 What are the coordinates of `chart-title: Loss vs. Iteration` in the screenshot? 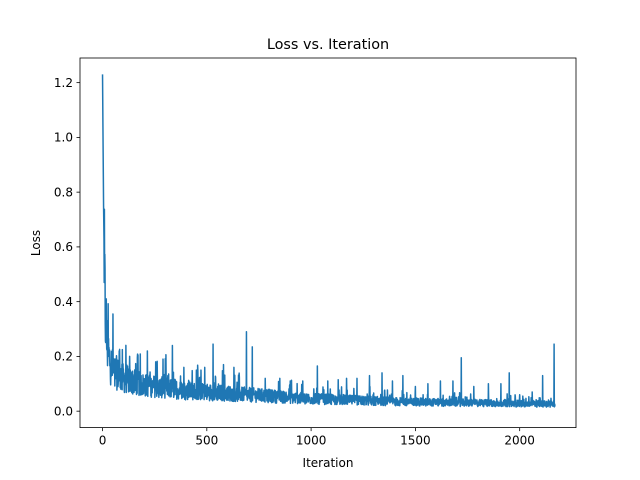 It's located at (328, 45).